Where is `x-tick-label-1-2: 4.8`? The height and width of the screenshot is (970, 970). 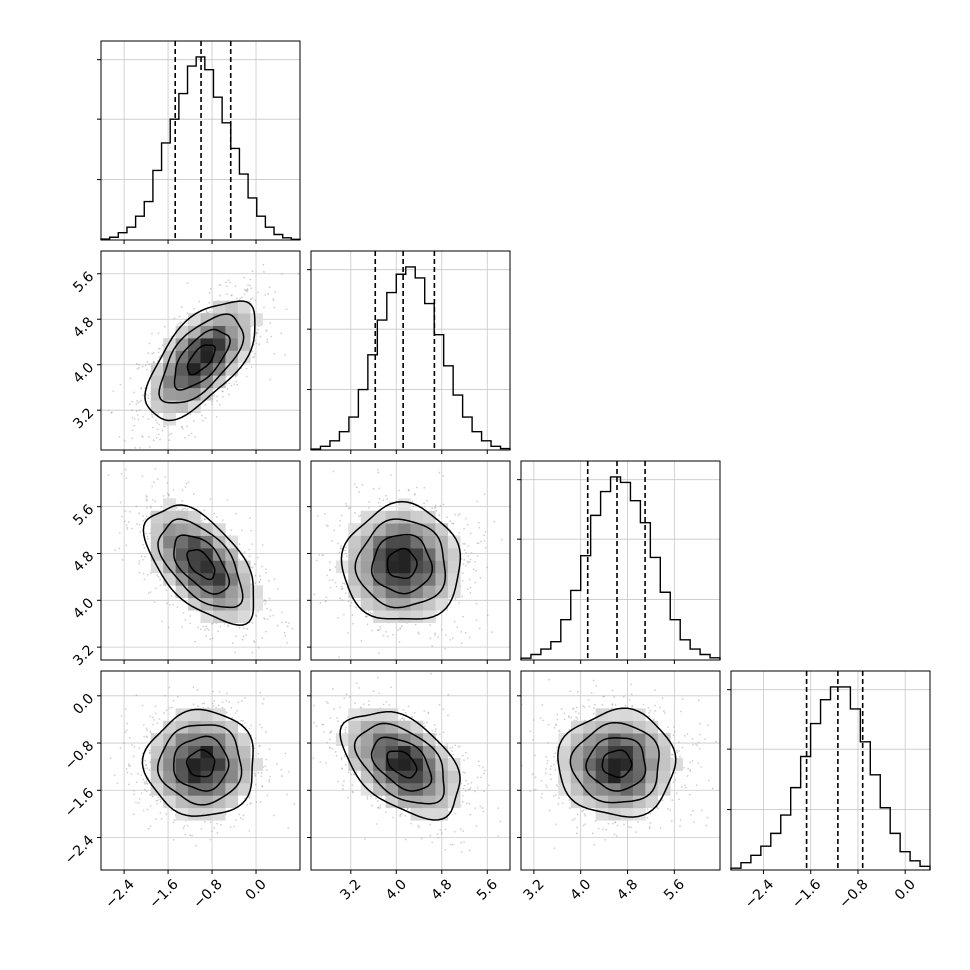
x-tick-label-1-2: 4.8 is located at coordinates (441, 889).